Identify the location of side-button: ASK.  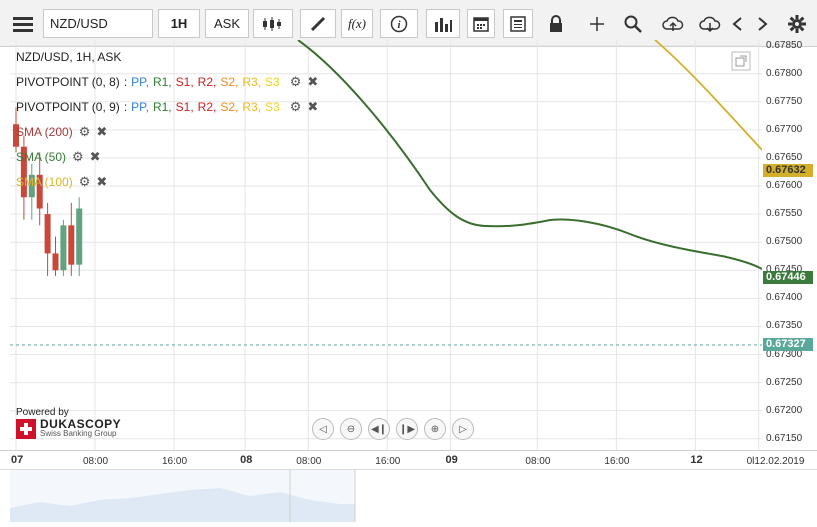
(227, 23).